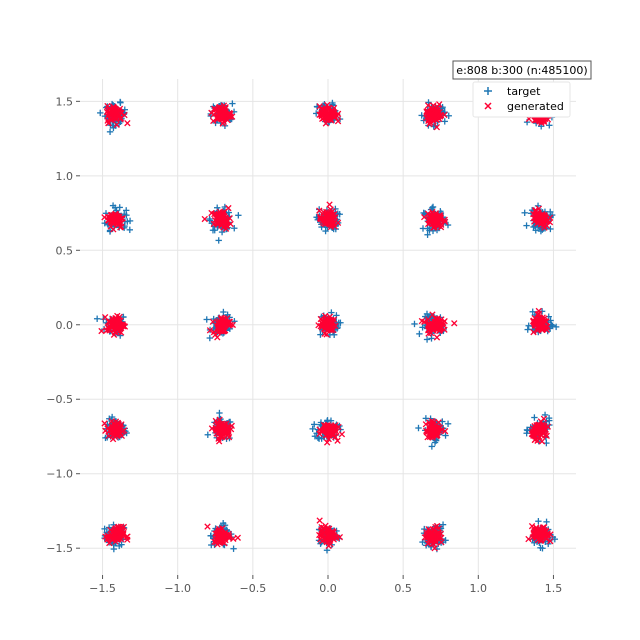 The image size is (640, 640). Describe the element at coordinates (65, 250) in the screenshot. I see `y-tick-label: 0.5` at that location.